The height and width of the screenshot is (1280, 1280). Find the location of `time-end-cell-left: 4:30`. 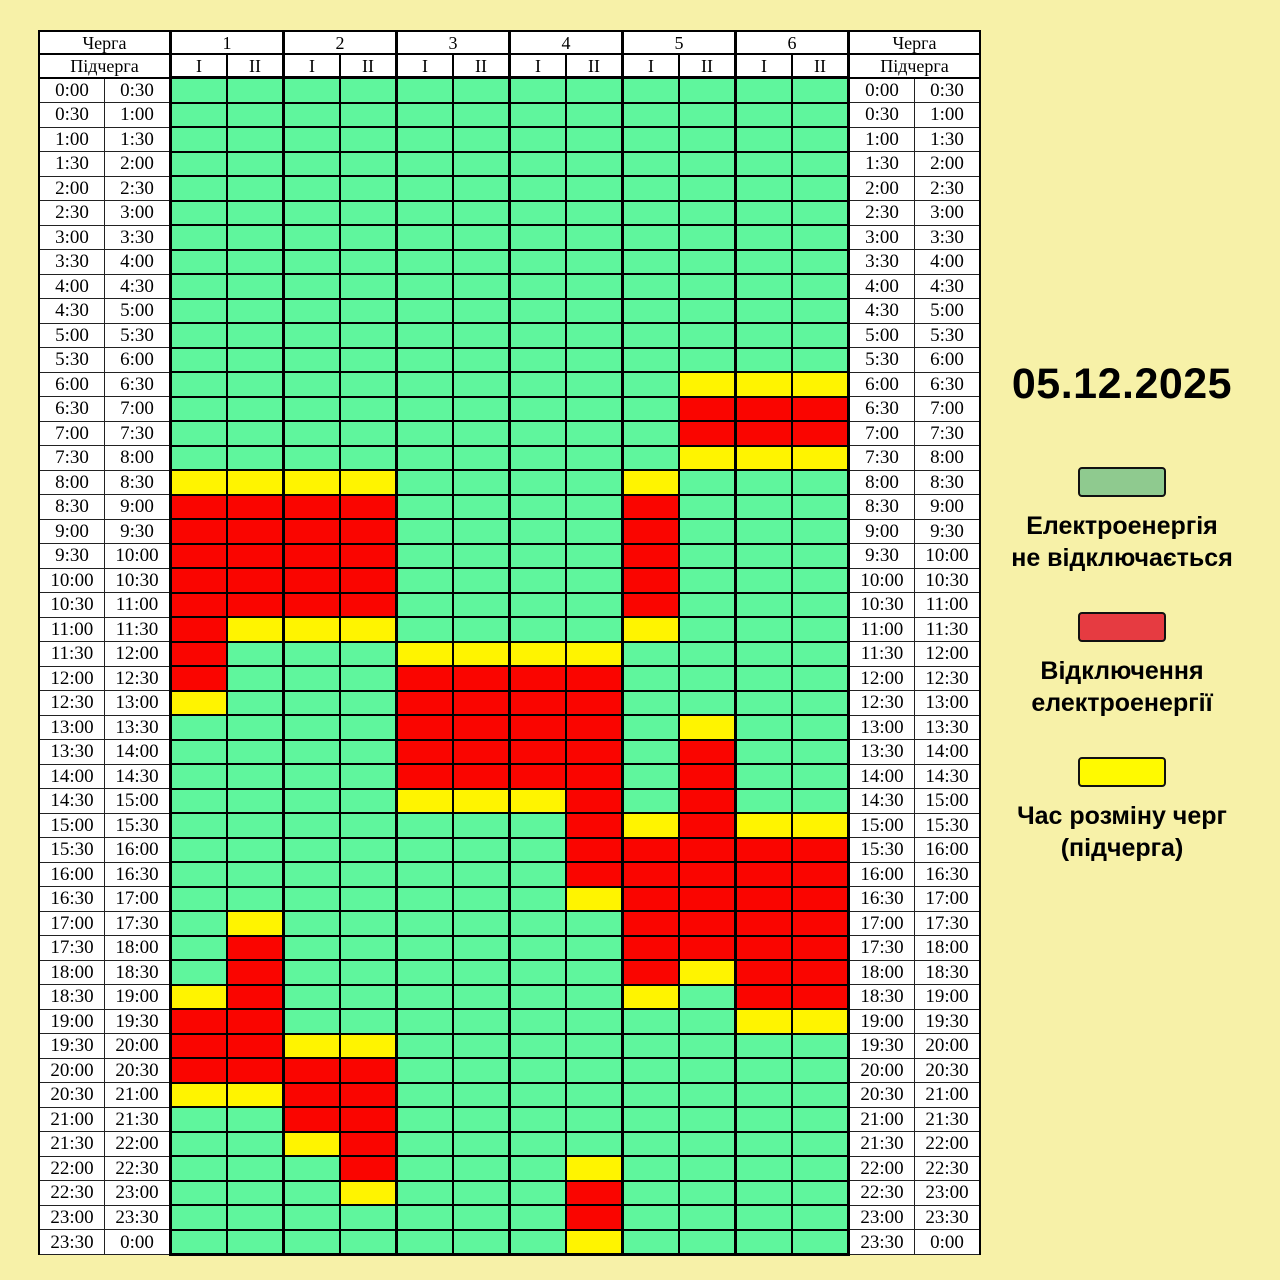

time-end-cell-left: 4:30 is located at coordinates (137, 286).